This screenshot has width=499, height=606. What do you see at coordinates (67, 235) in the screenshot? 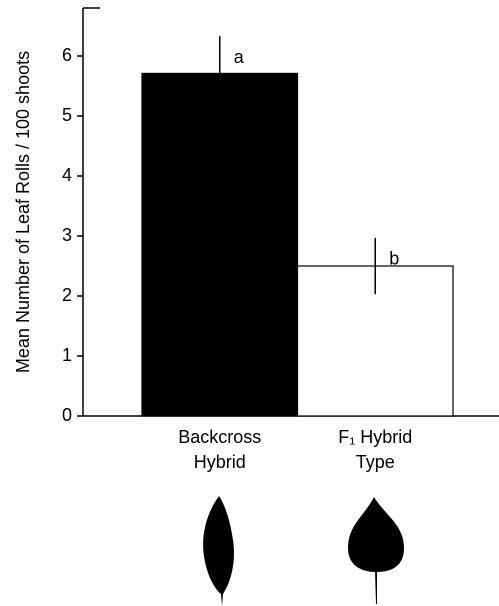
I see `y-tick-label: 3` at bounding box center [67, 235].